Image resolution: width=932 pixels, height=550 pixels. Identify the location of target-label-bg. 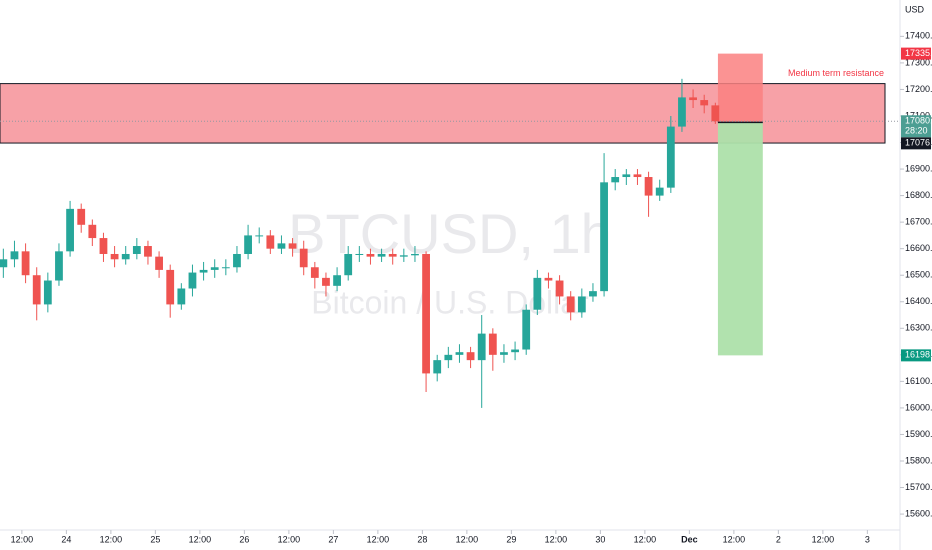
(916, 355).